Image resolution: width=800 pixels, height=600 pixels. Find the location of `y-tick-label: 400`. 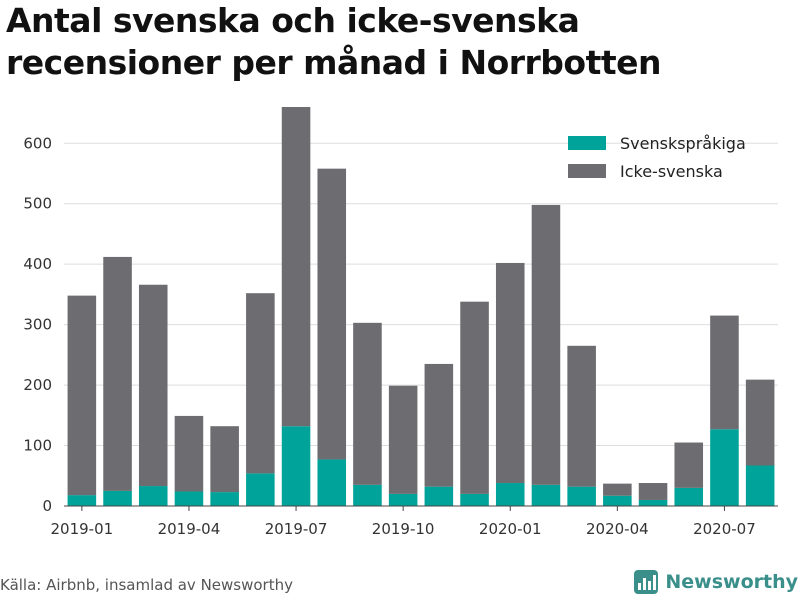

y-tick-label: 400 is located at coordinates (37, 264).